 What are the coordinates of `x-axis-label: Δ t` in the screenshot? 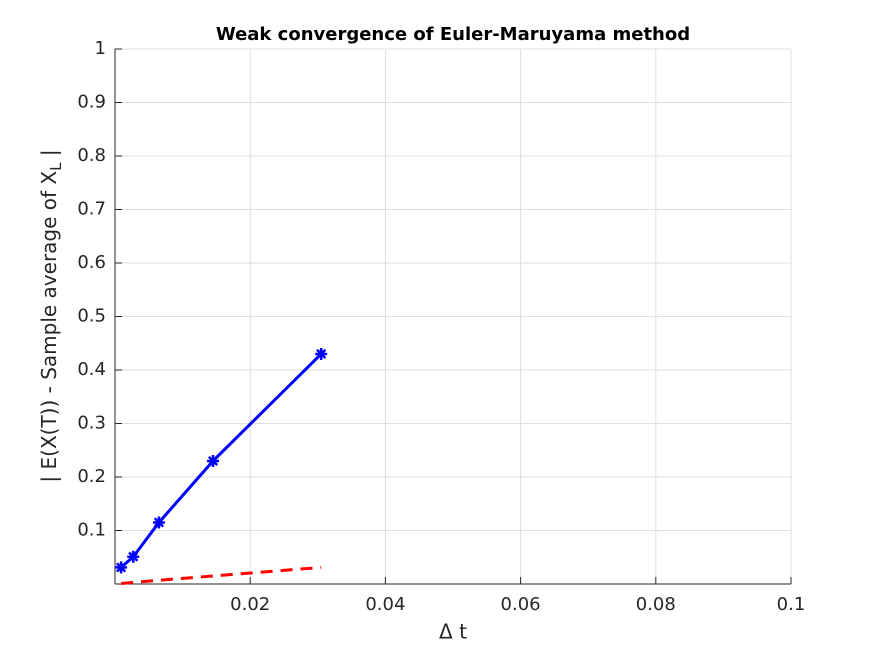 It's located at (453, 632).